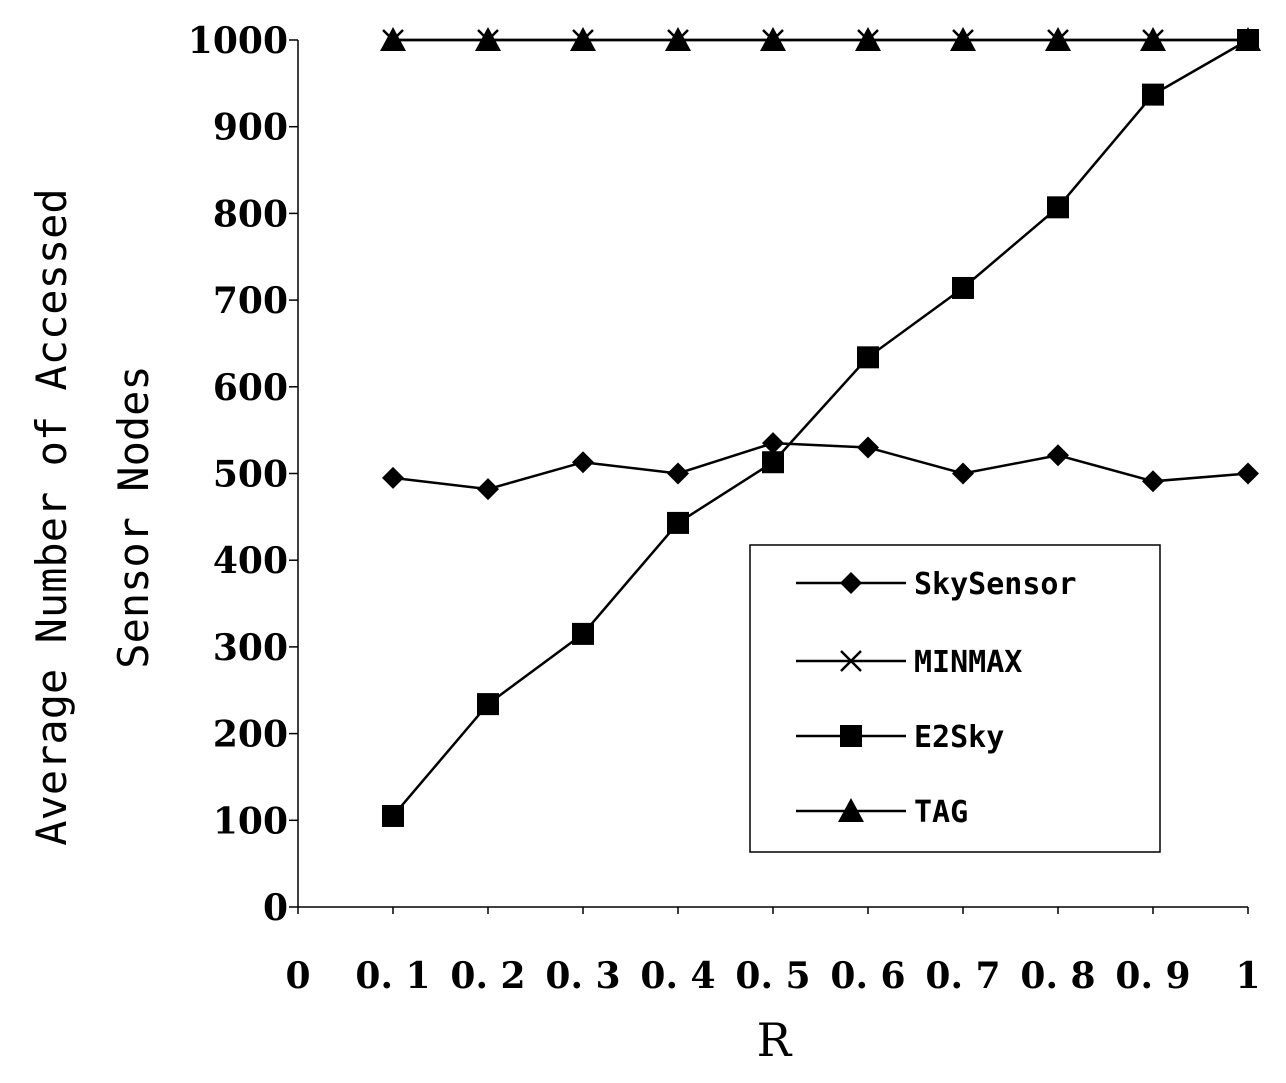 This screenshot has height=1083, width=1286. Describe the element at coordinates (882, 812) in the screenshot. I see `legend-entry-tag: TAG` at that location.